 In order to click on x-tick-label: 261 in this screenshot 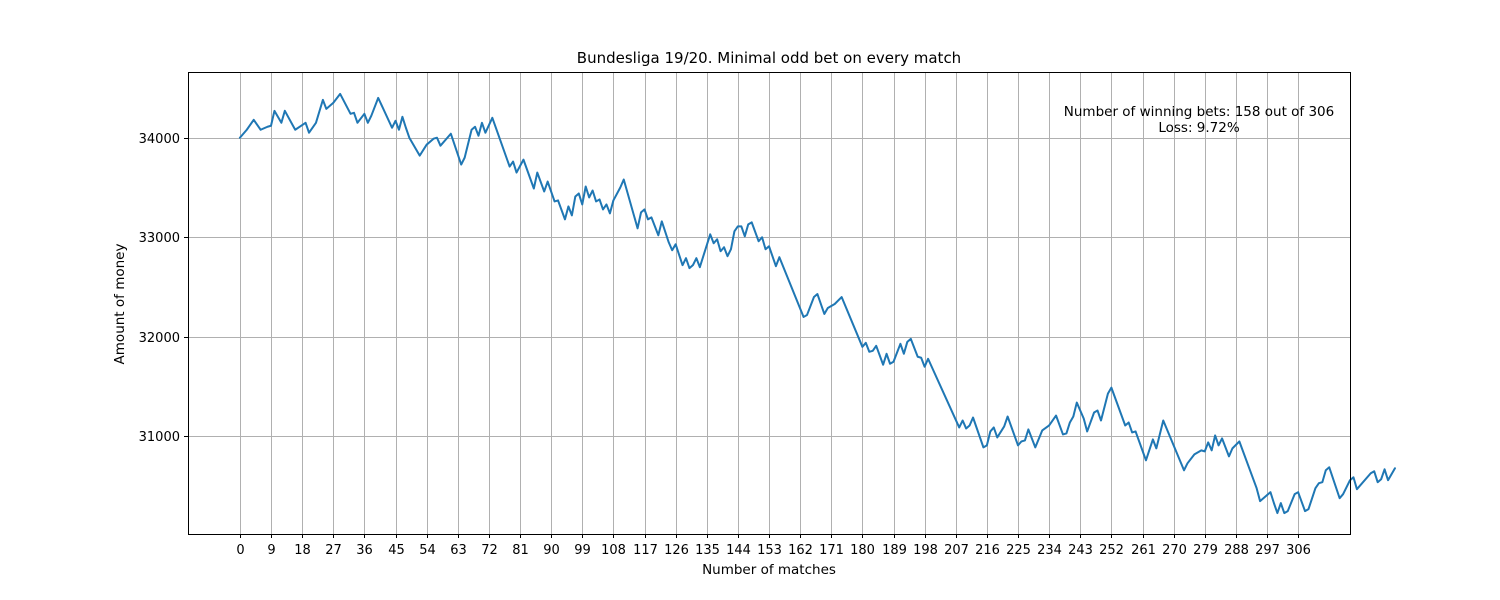, I will do `click(1143, 550)`.